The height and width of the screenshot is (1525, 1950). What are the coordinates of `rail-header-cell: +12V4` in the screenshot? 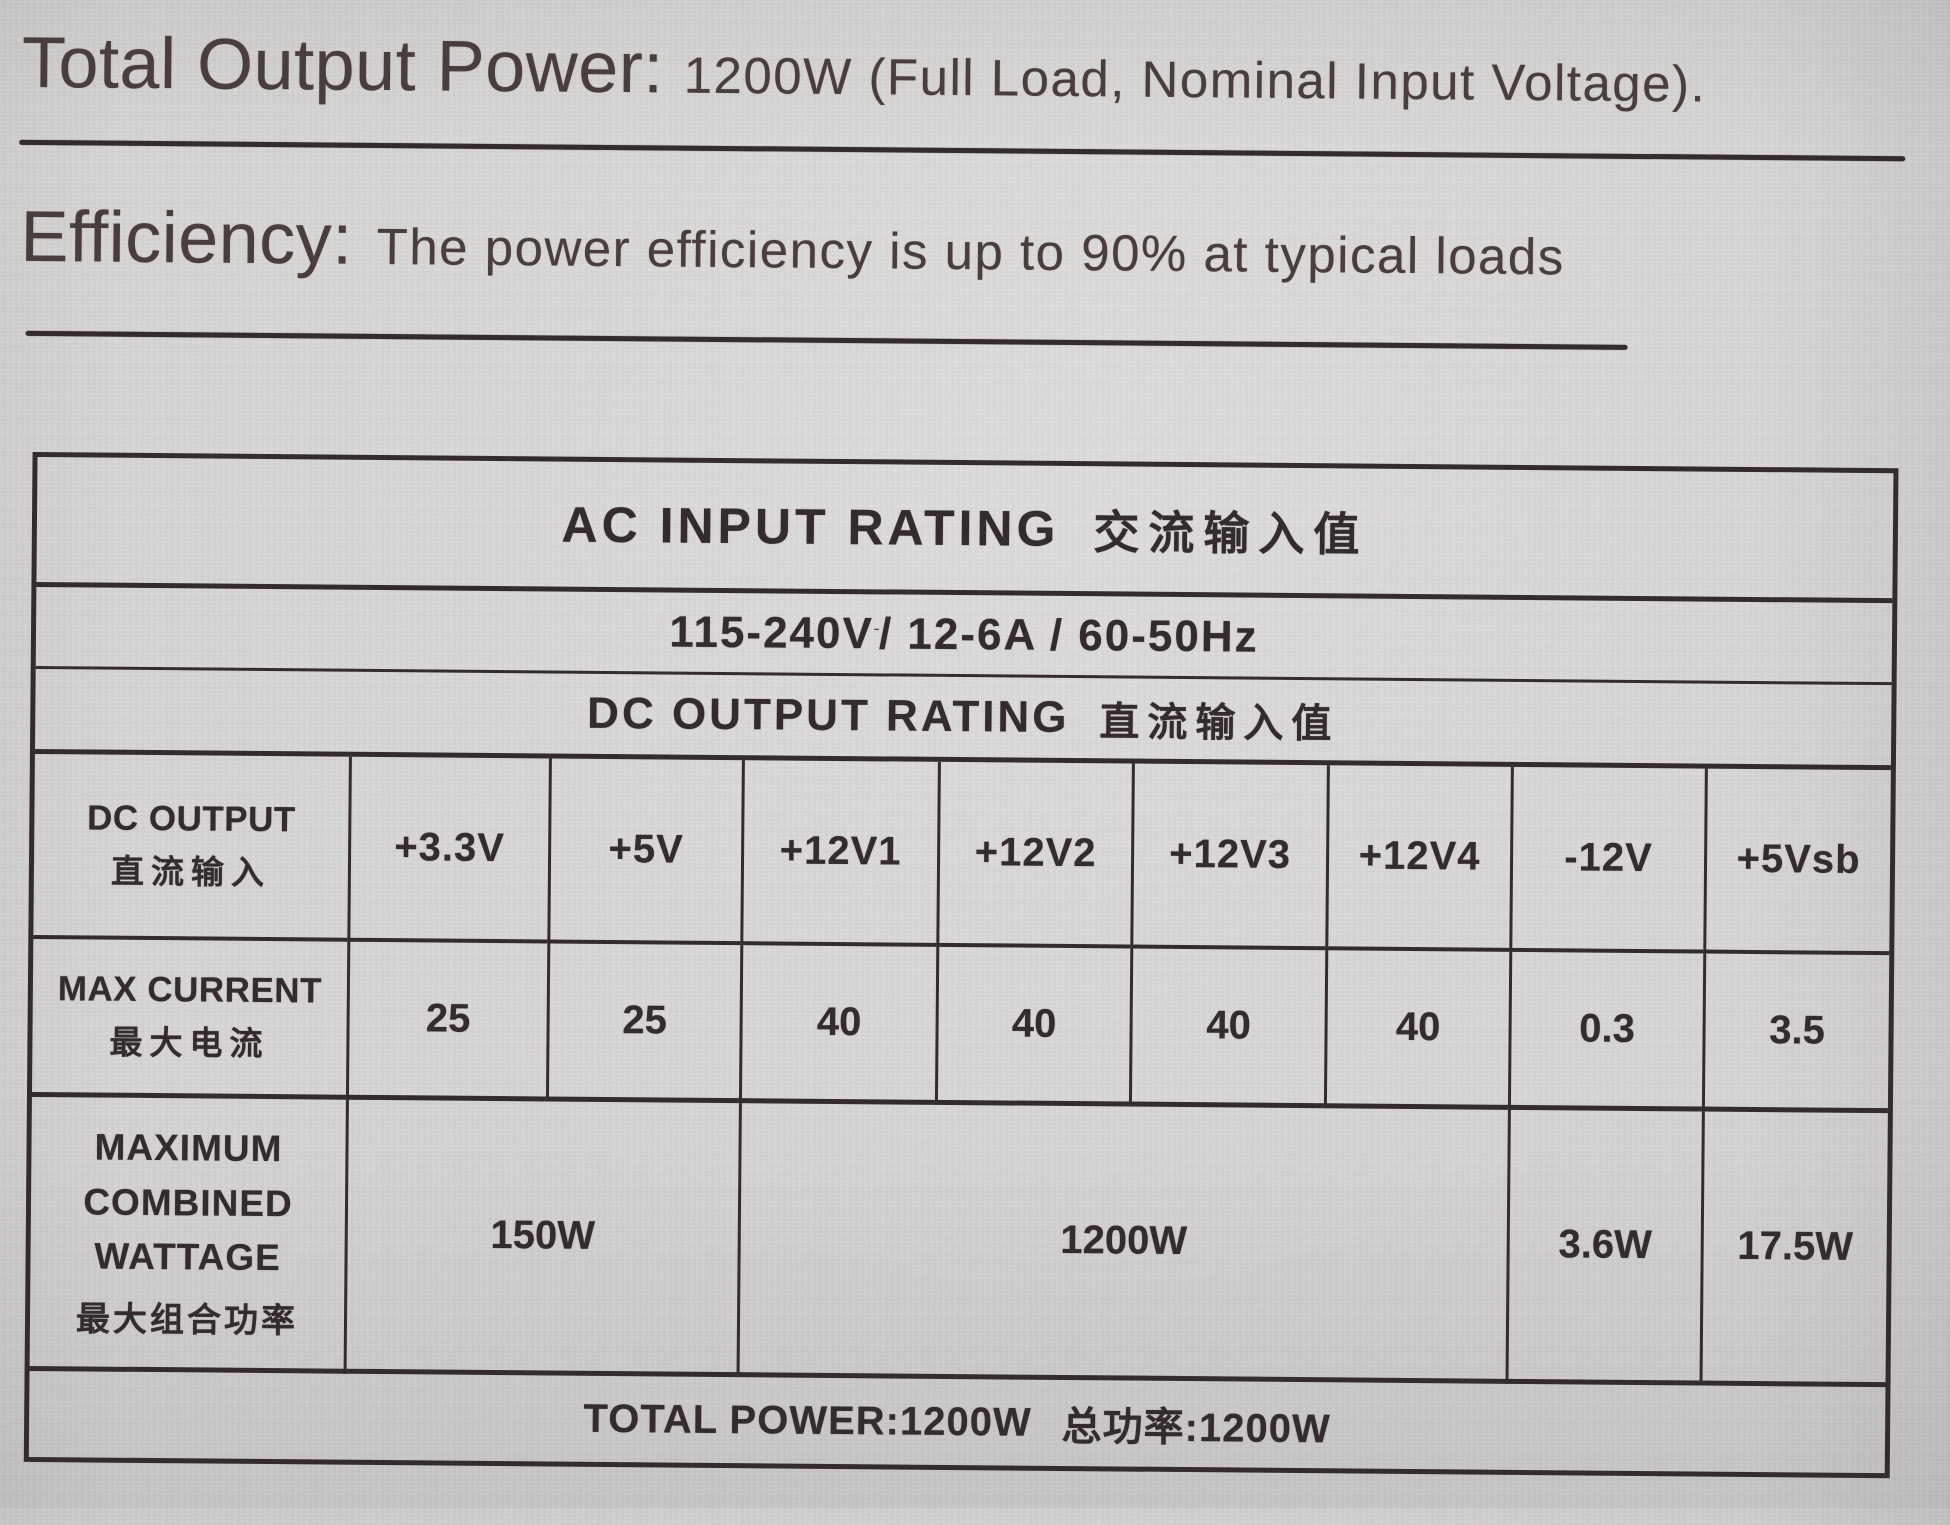 It's located at (1418, 858).